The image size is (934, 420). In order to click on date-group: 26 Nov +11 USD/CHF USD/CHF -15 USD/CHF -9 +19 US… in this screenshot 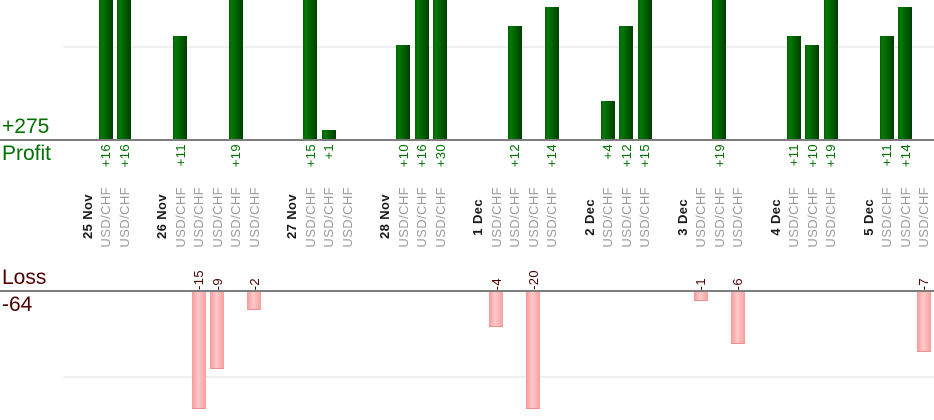, I will do `click(208, 210)`.